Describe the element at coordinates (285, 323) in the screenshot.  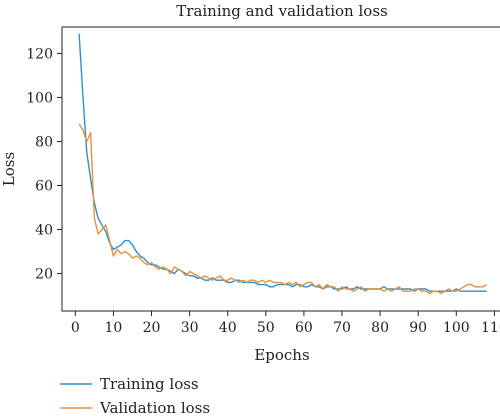
I see `x-axis: 0 10 20 30 40 50 60 70 80 90 100 110` at that location.